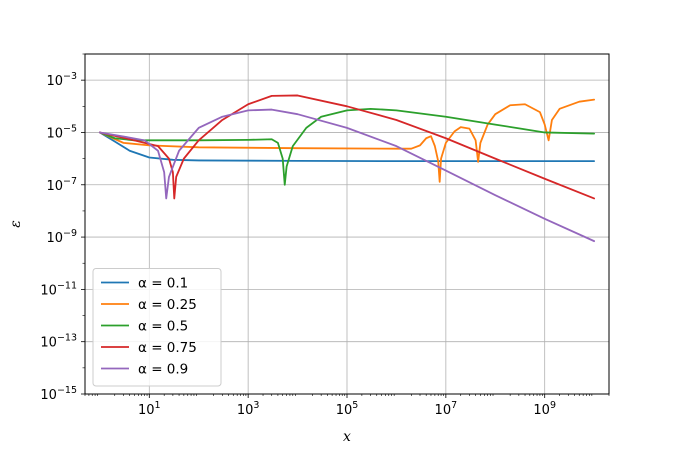 The width and height of the screenshot is (677, 452). Describe the element at coordinates (16, 224) in the screenshot. I see `y-axis-label: ε` at that location.